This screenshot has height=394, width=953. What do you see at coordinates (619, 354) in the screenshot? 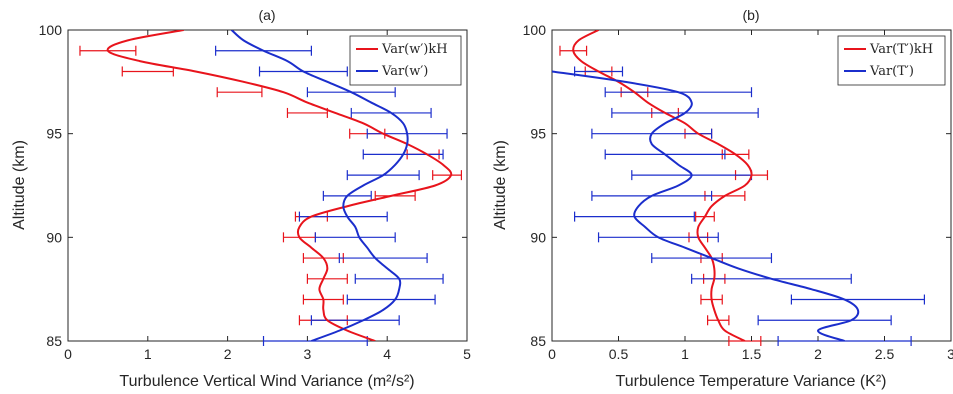
I see `x-tick-label-b-1: 0.5` at bounding box center [619, 354].